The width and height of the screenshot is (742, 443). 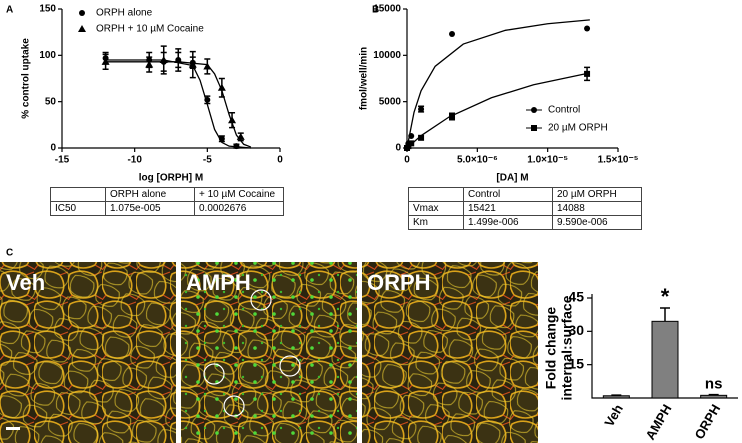 I want to click on x-axis-label: [DA] M, so click(x=512, y=178).